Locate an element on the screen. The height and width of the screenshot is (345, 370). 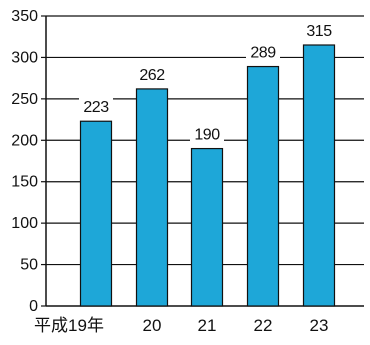
y-axis-tick-label: 200 is located at coordinates (24, 140).